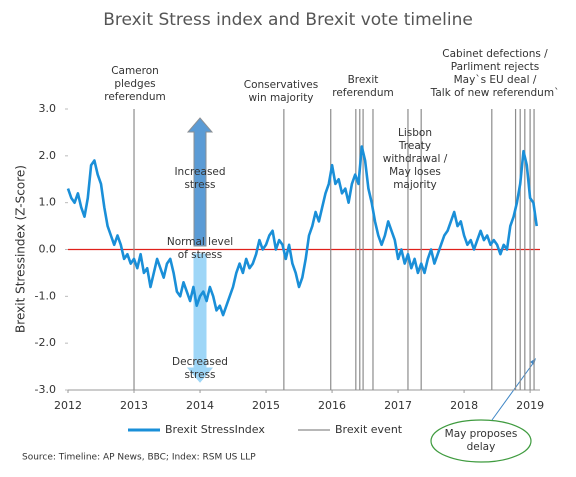  What do you see at coordinates (266, 405) in the screenshot?
I see `x-tick-label: 2015` at bounding box center [266, 405].